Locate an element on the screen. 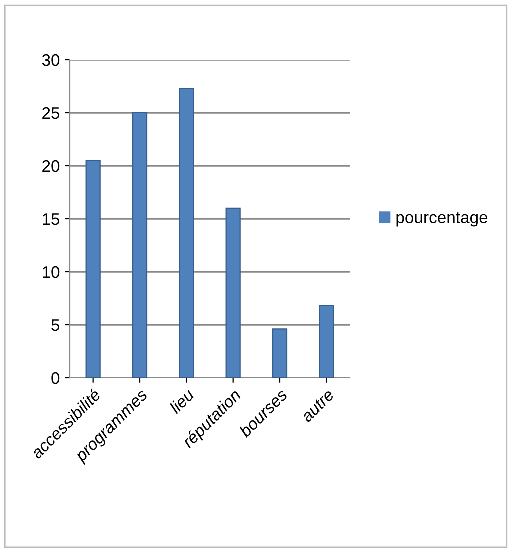 The image size is (512, 553). legend-label: pourcentage is located at coordinates (442, 219).